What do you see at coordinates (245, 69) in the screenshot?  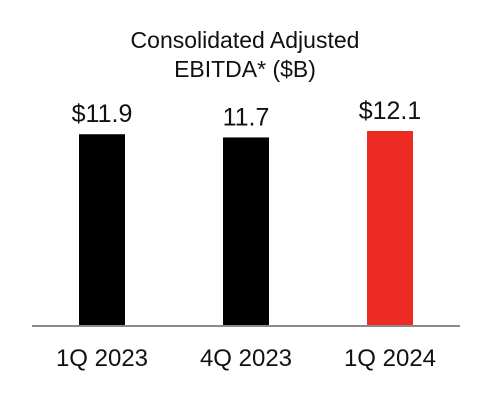 I see `chart-title-line-2: EBITDA* ($B)` at bounding box center [245, 69].